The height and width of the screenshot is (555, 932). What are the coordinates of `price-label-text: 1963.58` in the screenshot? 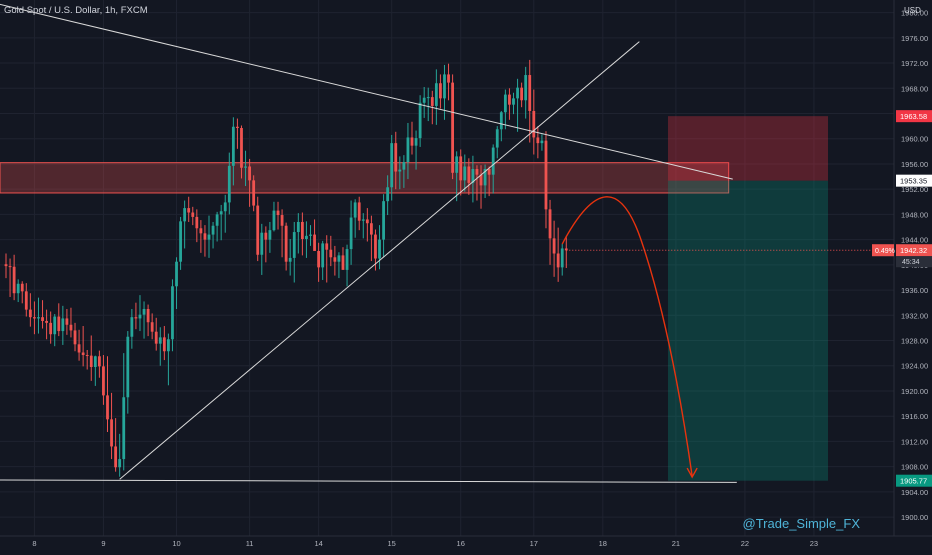 It's located at (913, 116).